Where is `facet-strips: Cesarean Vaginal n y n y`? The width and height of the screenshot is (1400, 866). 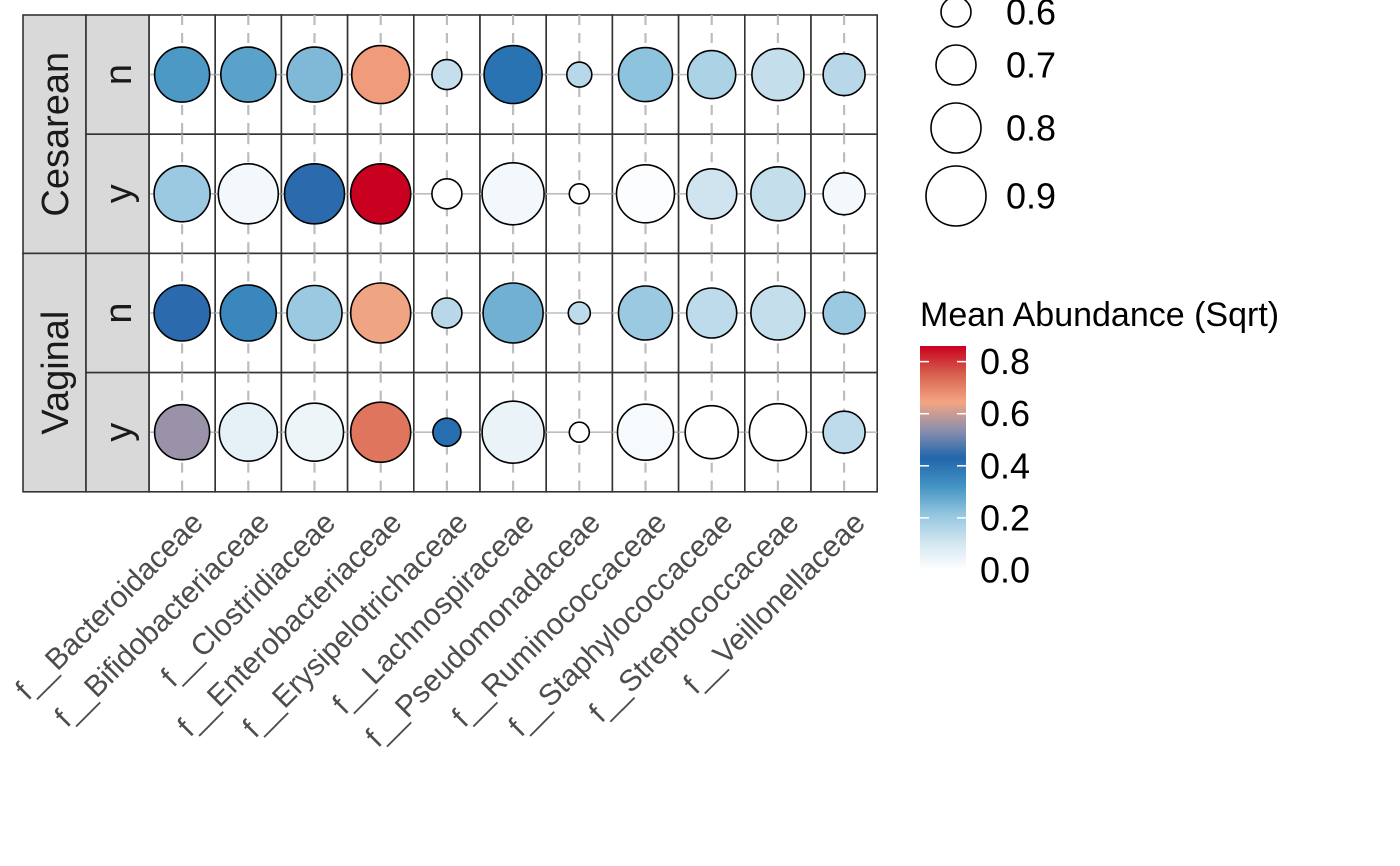
facet-strips: Cesarean Vaginal n y n y is located at coordinates (86, 253).